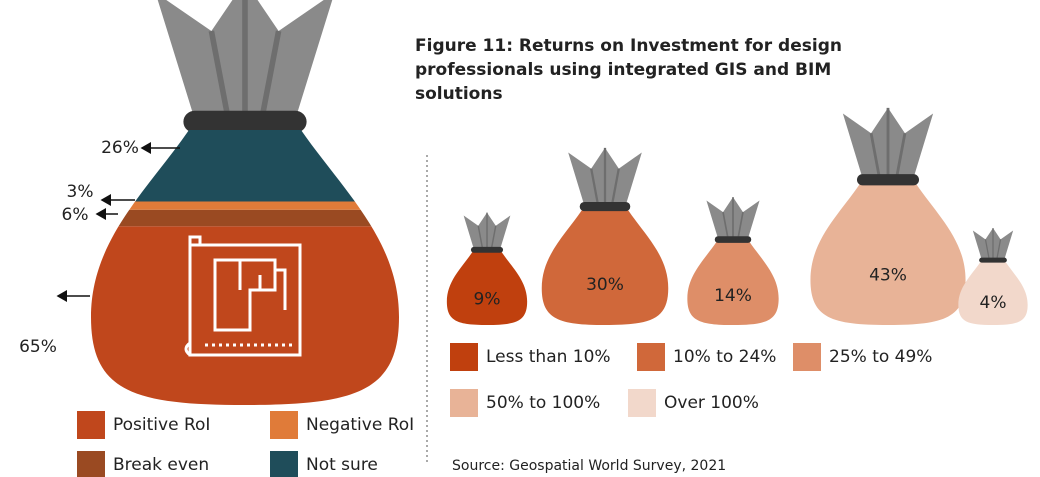 The image size is (1040, 477). What do you see at coordinates (605, 285) in the screenshot?
I see `value-label: 30%` at bounding box center [605, 285].